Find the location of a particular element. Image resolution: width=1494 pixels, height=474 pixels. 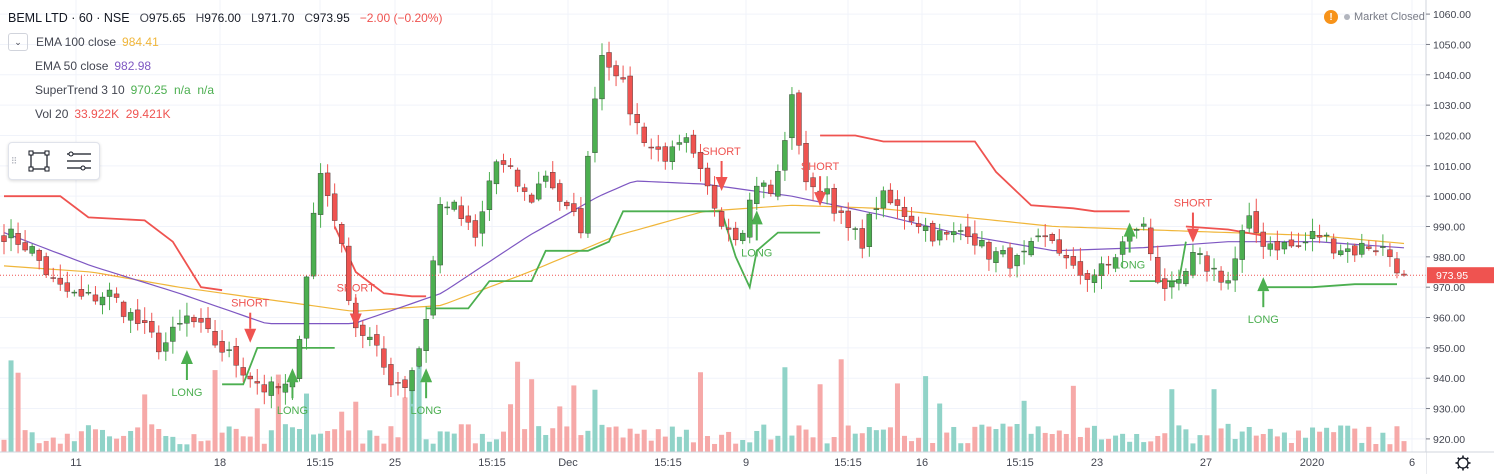

warning-icon: ! is located at coordinates (1331, 17).